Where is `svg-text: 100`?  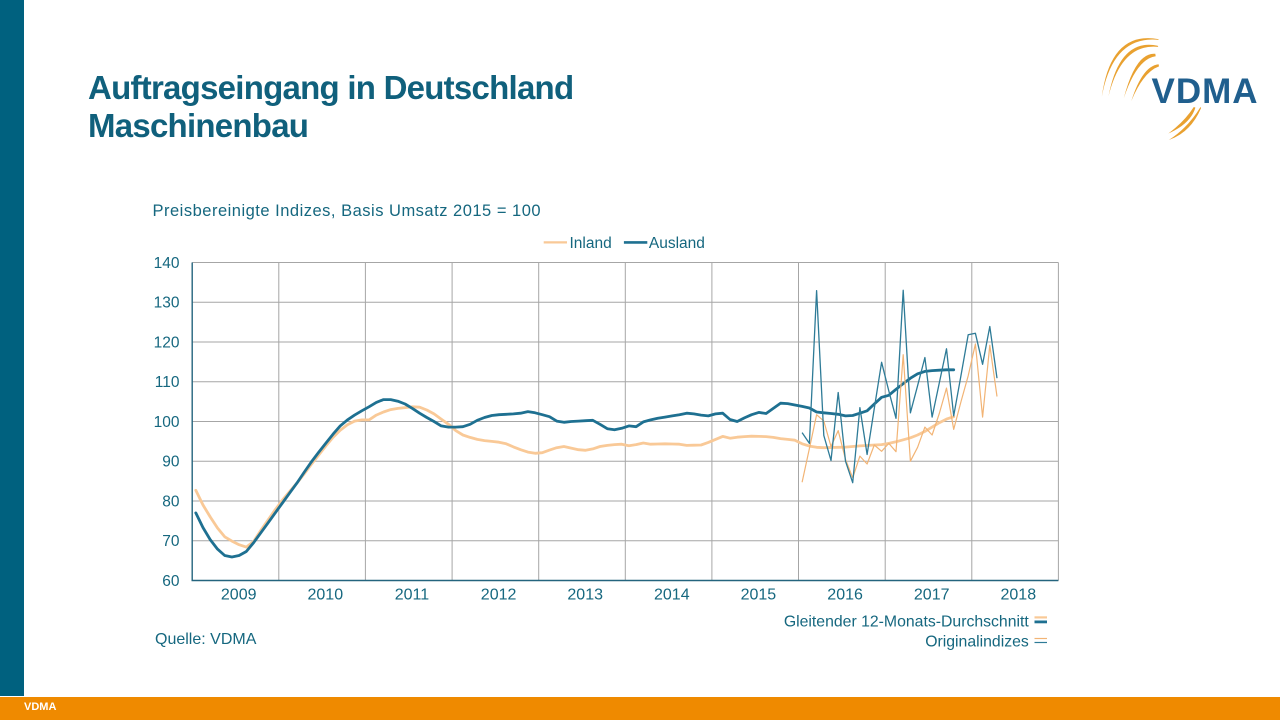
svg-text: 100 is located at coordinates (167, 422).